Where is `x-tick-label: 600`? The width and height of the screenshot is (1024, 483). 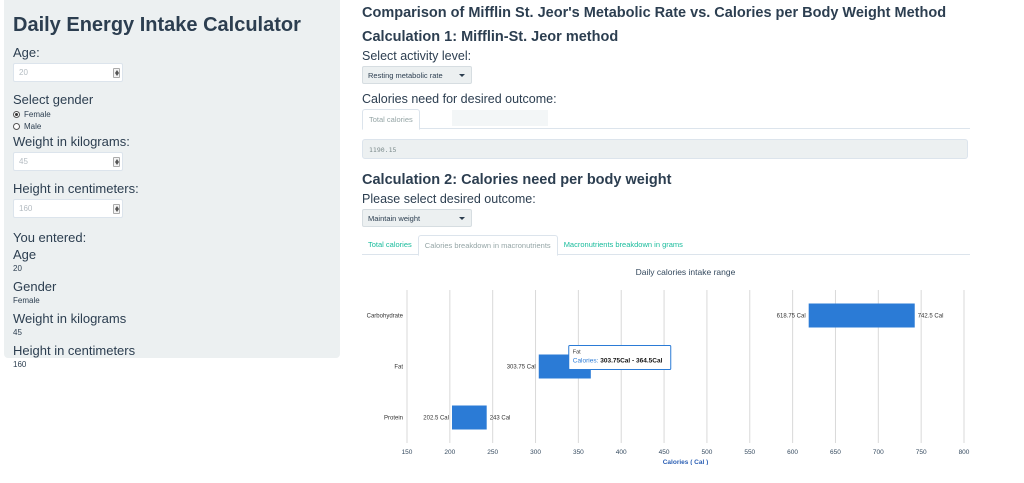 x-tick-label: 600 is located at coordinates (792, 452).